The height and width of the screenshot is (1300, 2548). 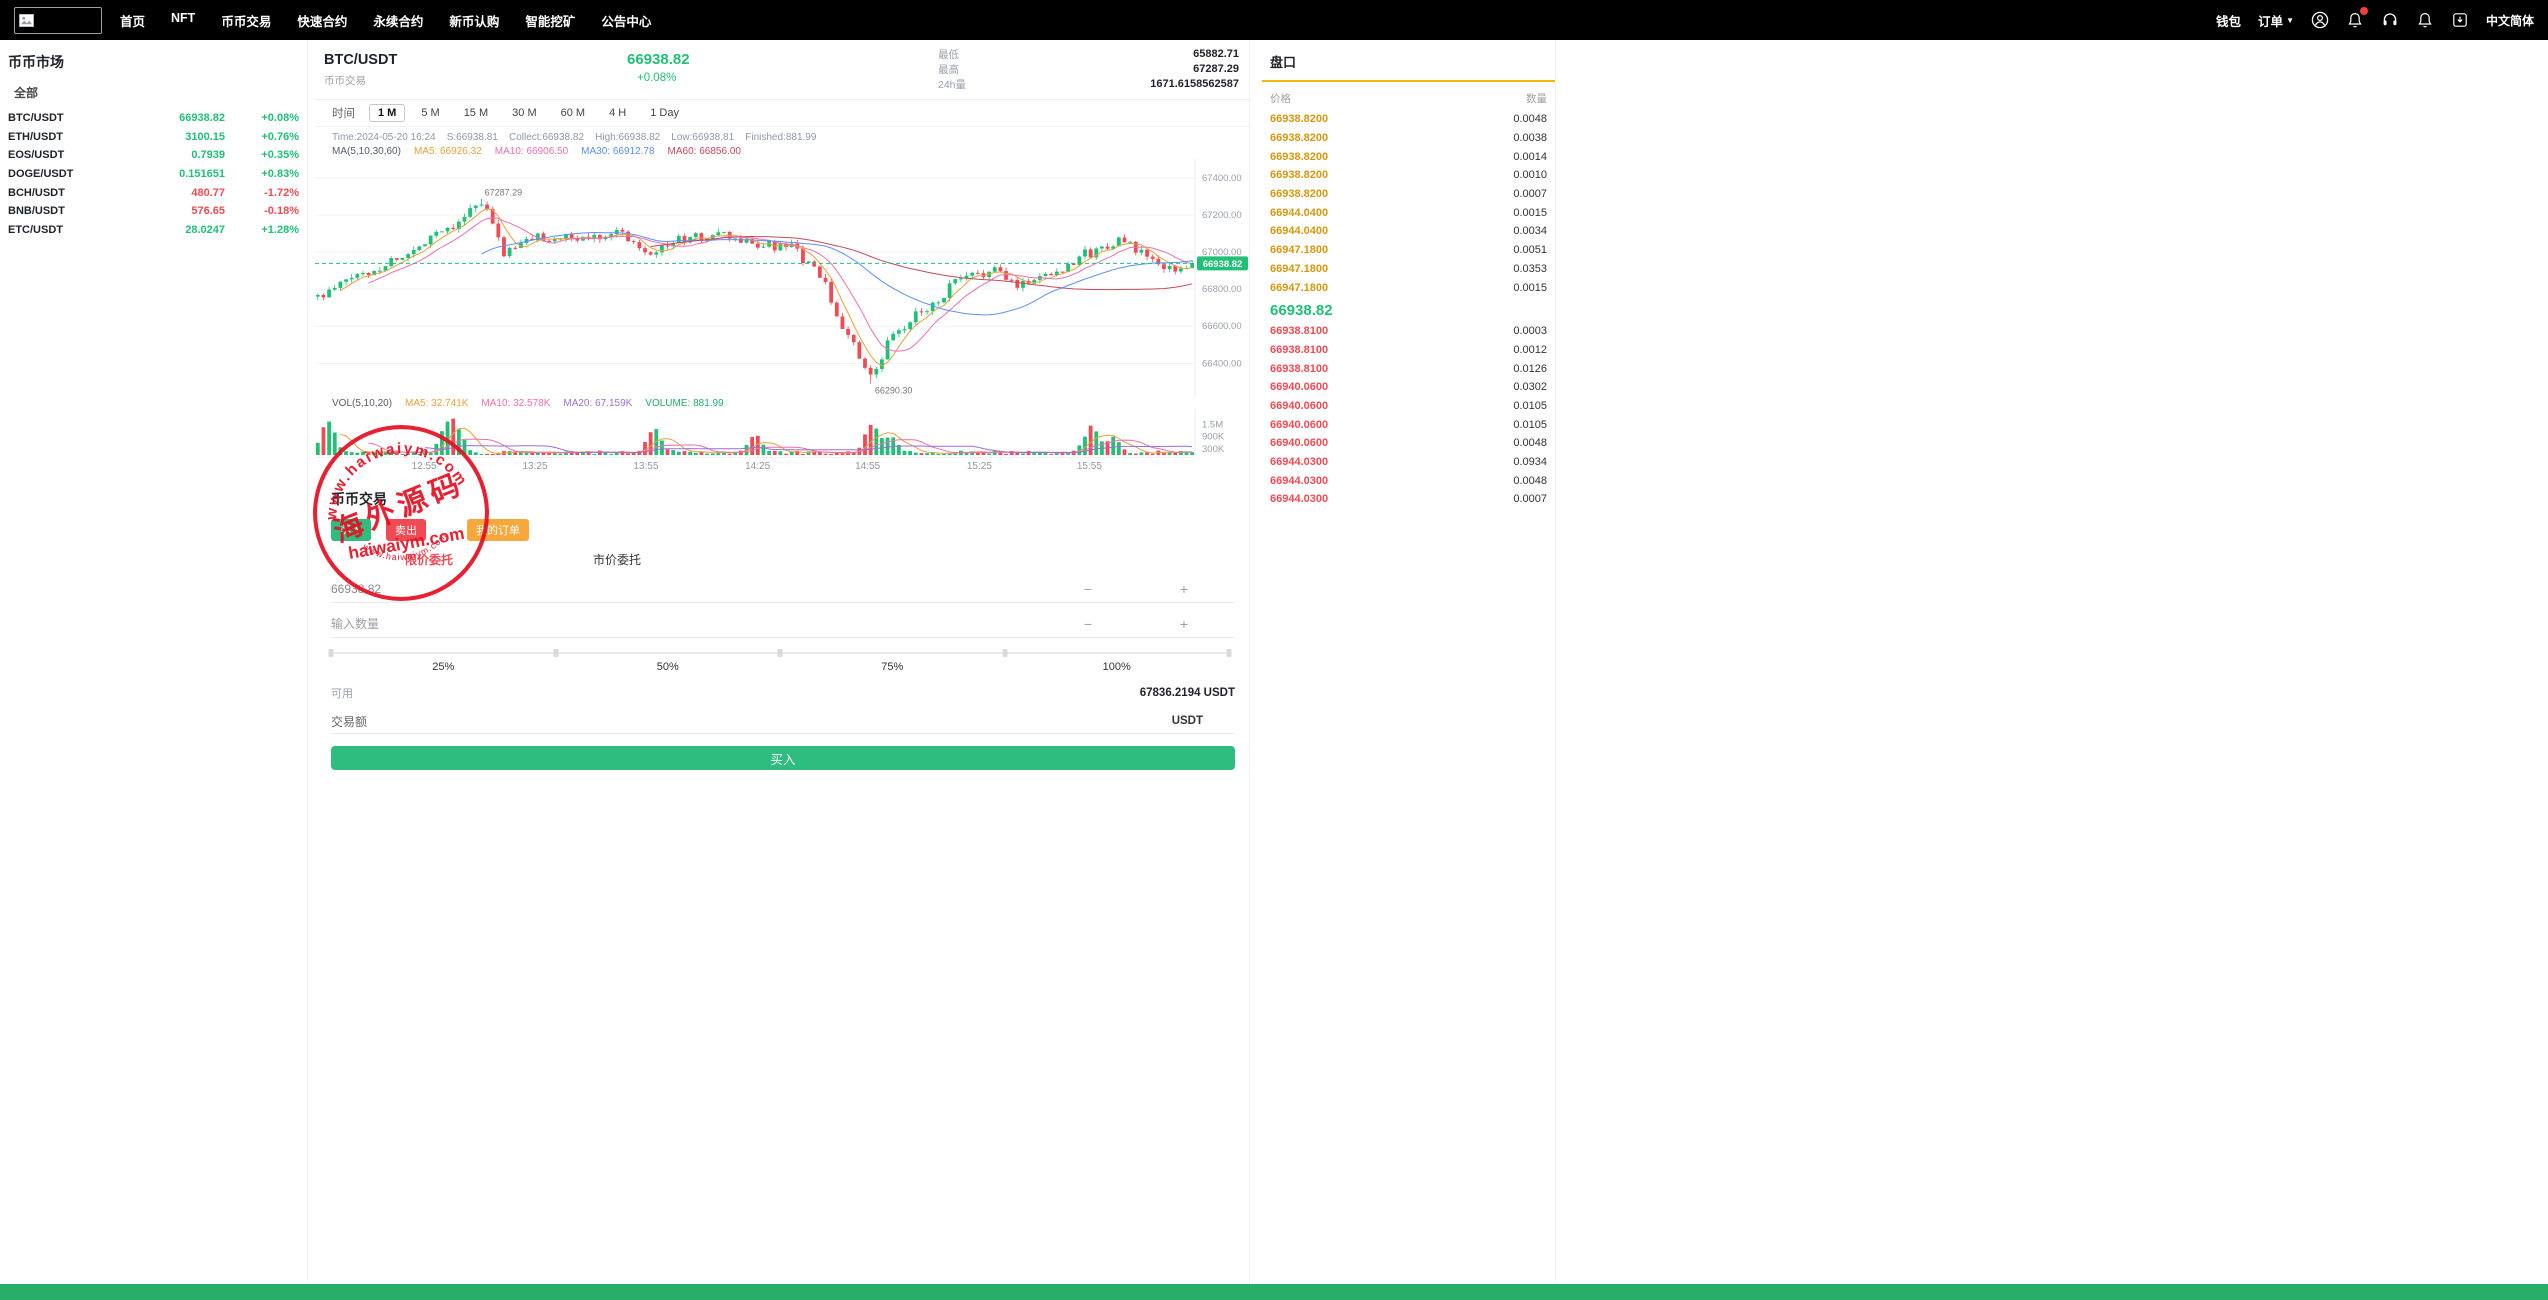 What do you see at coordinates (524, 113) in the screenshot?
I see `interval-30m: 30 M` at bounding box center [524, 113].